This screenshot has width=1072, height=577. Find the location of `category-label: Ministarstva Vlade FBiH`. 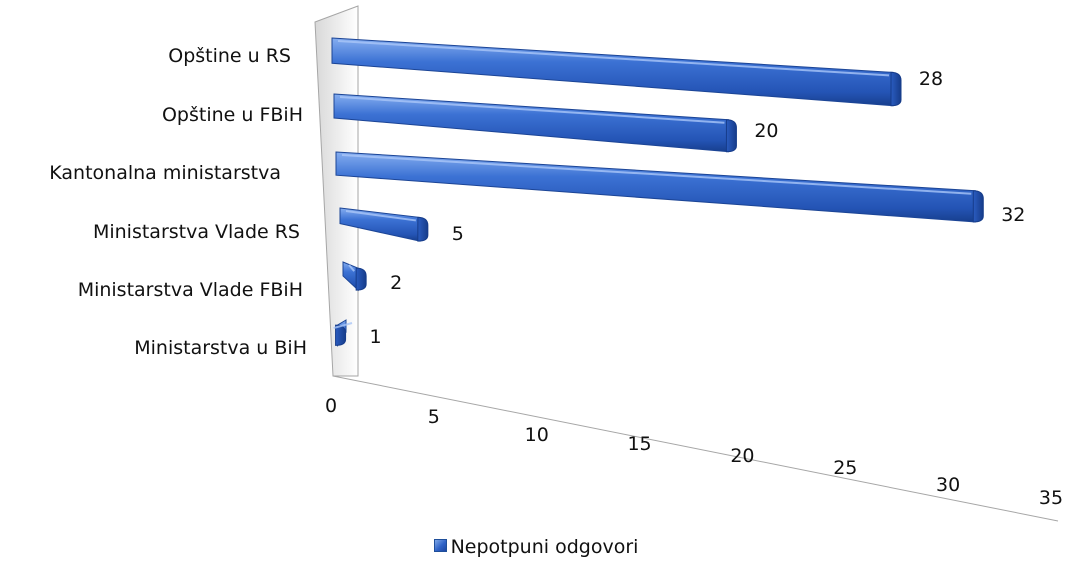

category-label: Ministarstva Vlade FBiH is located at coordinates (190, 290).